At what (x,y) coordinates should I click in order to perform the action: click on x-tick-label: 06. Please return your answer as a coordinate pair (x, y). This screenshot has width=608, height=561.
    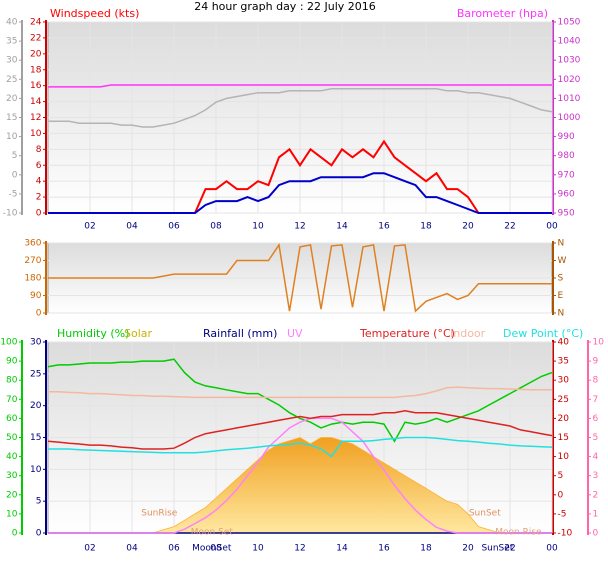
    Looking at the image, I should click on (174, 227).